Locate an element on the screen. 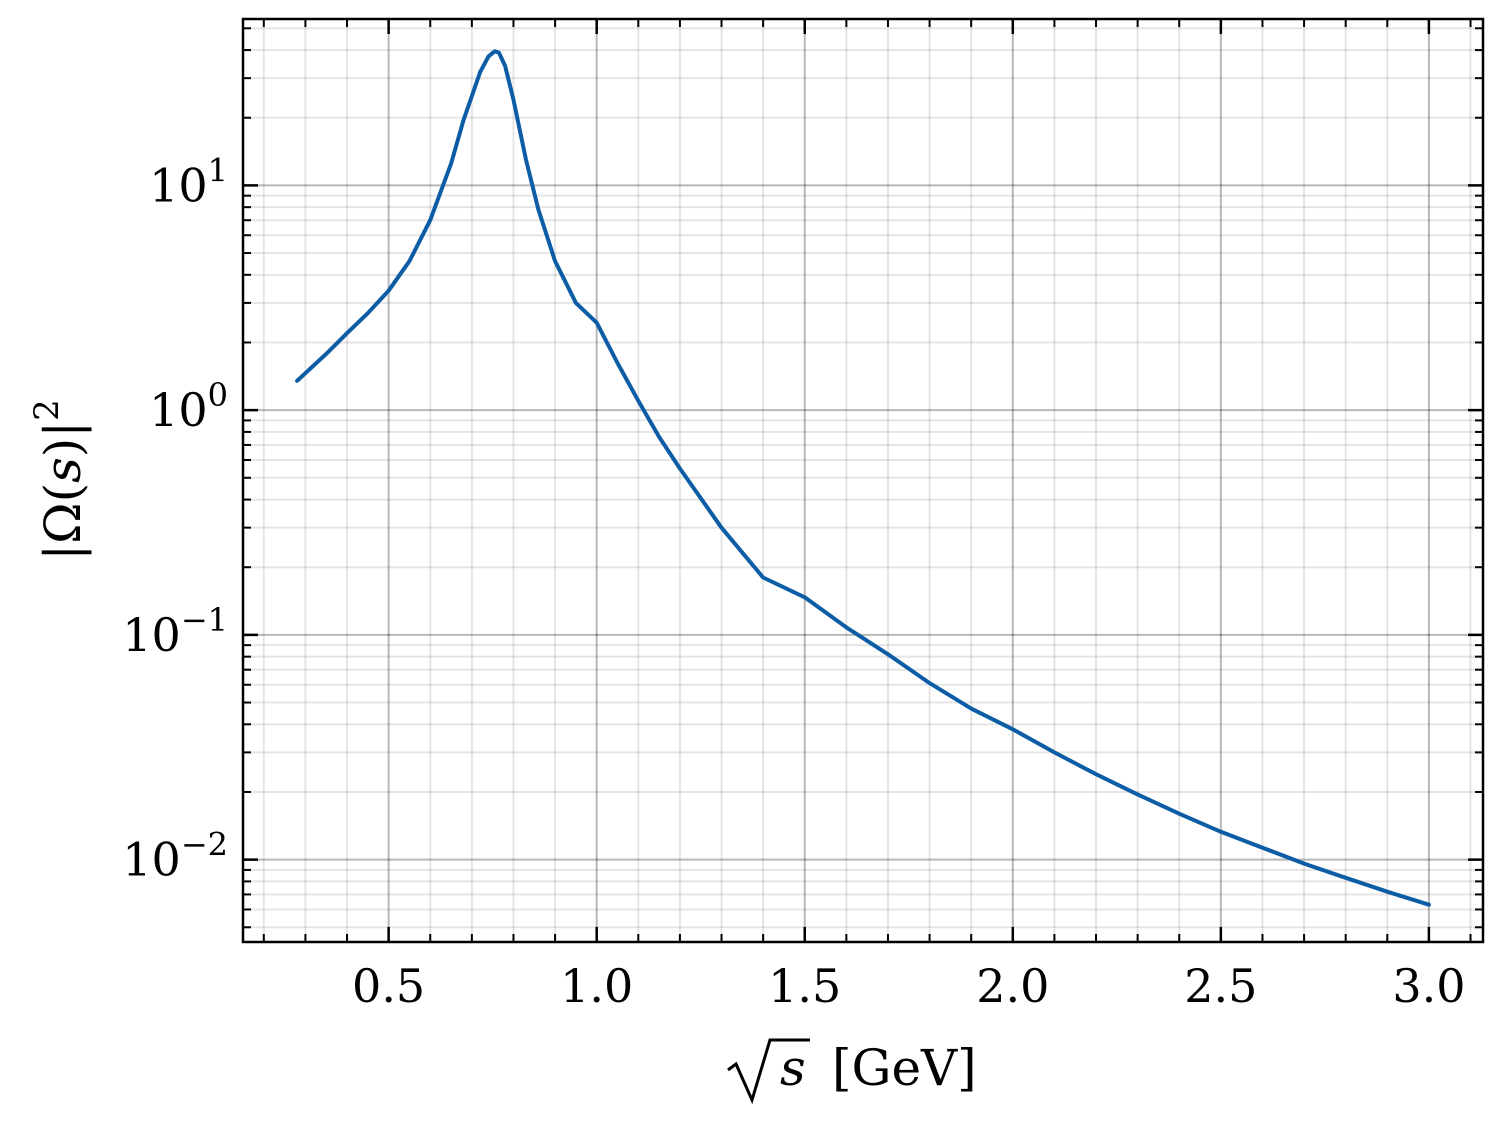  y-axis-label: |Ω(s)|2 is located at coordinates (59, 479).